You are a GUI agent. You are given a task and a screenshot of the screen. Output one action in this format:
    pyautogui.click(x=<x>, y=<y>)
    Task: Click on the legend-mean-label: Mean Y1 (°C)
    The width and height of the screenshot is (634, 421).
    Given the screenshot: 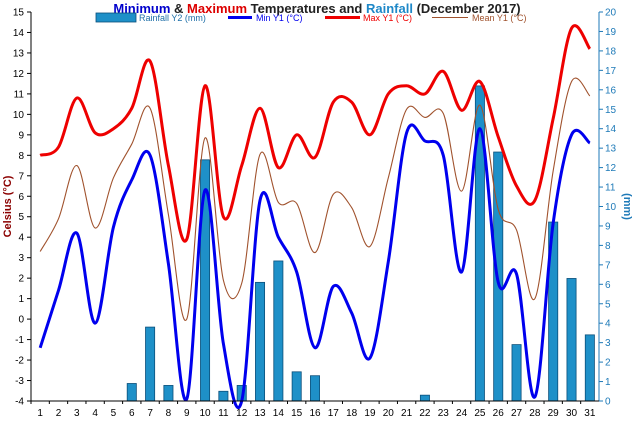 What is the action you would take?
    pyautogui.click(x=499, y=18)
    